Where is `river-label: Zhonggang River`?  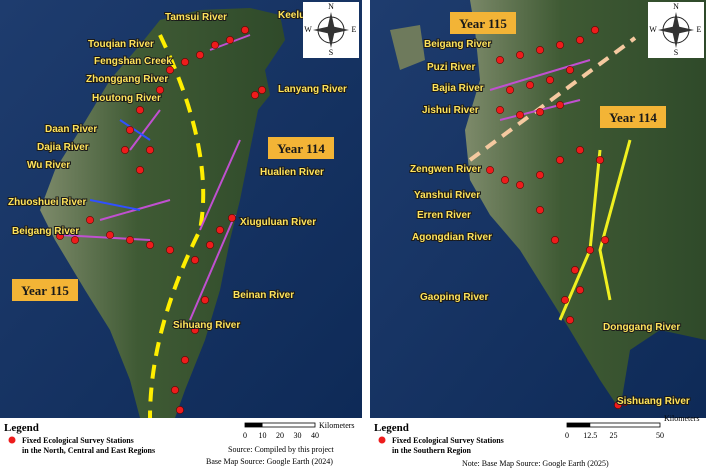 river-label: Zhonggang River is located at coordinates (127, 79).